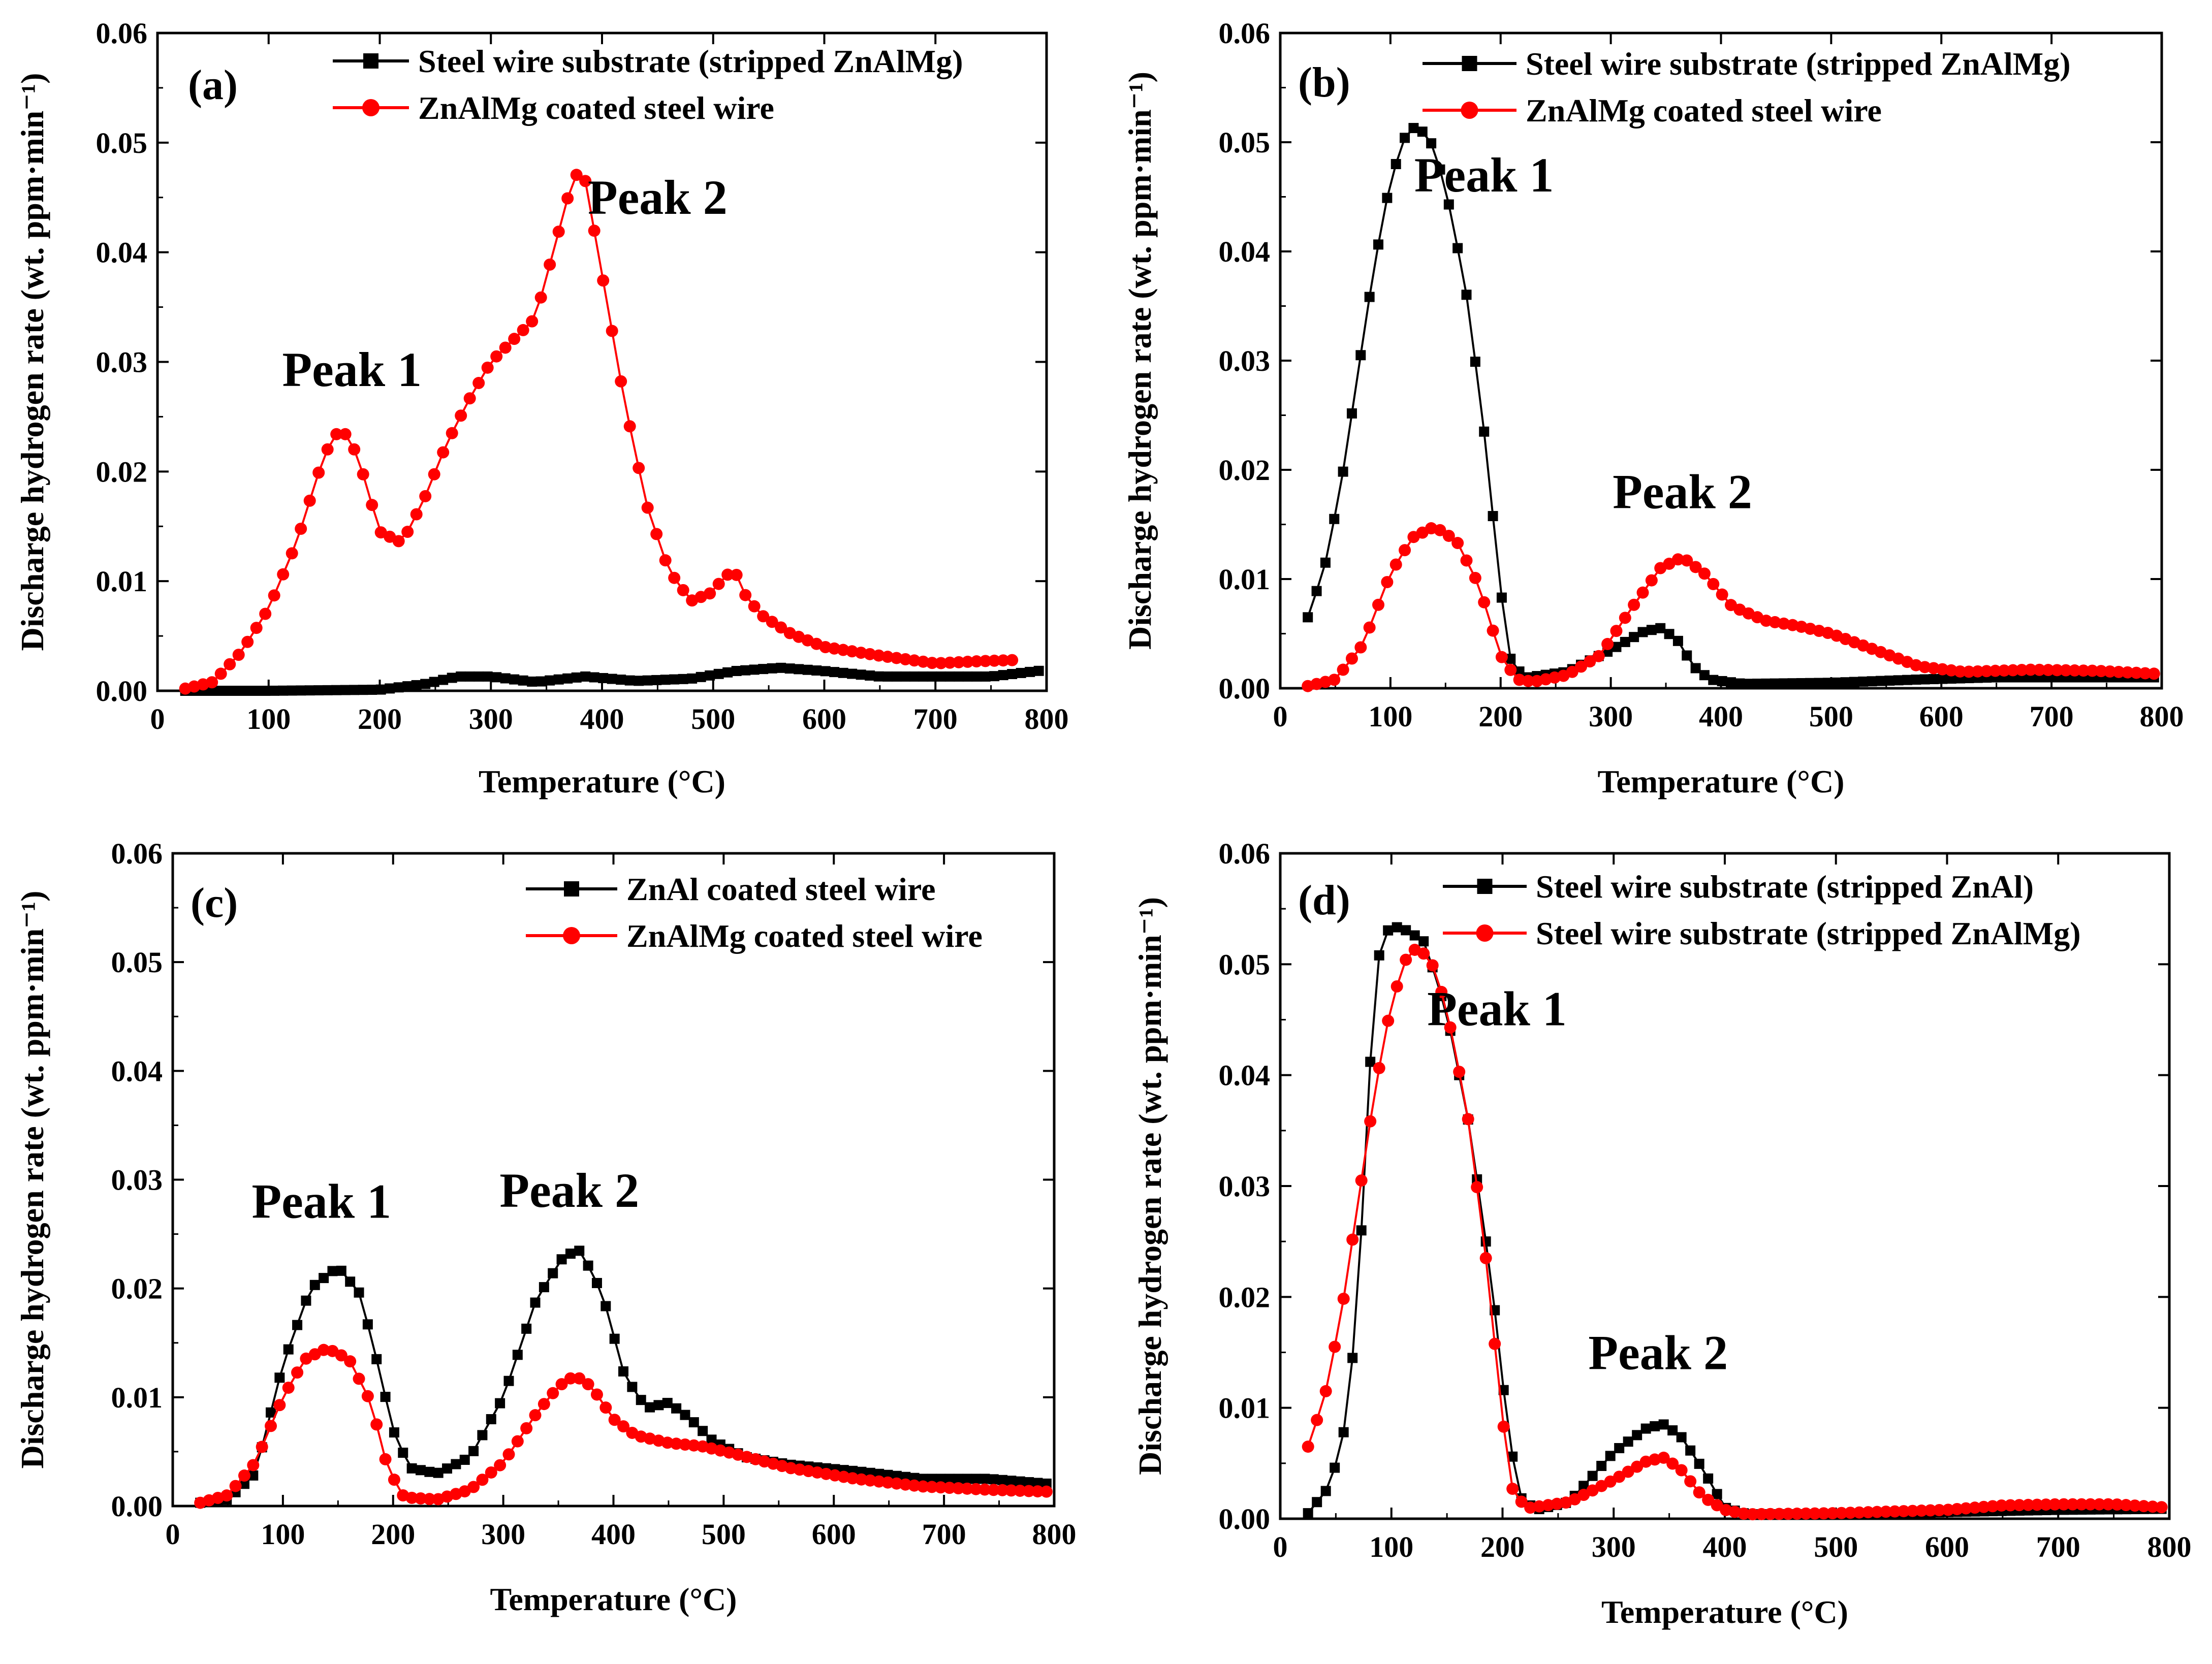 This screenshot has width=2212, height=1664. I want to click on y-tick-label: 0.00, so click(1245, 1518).